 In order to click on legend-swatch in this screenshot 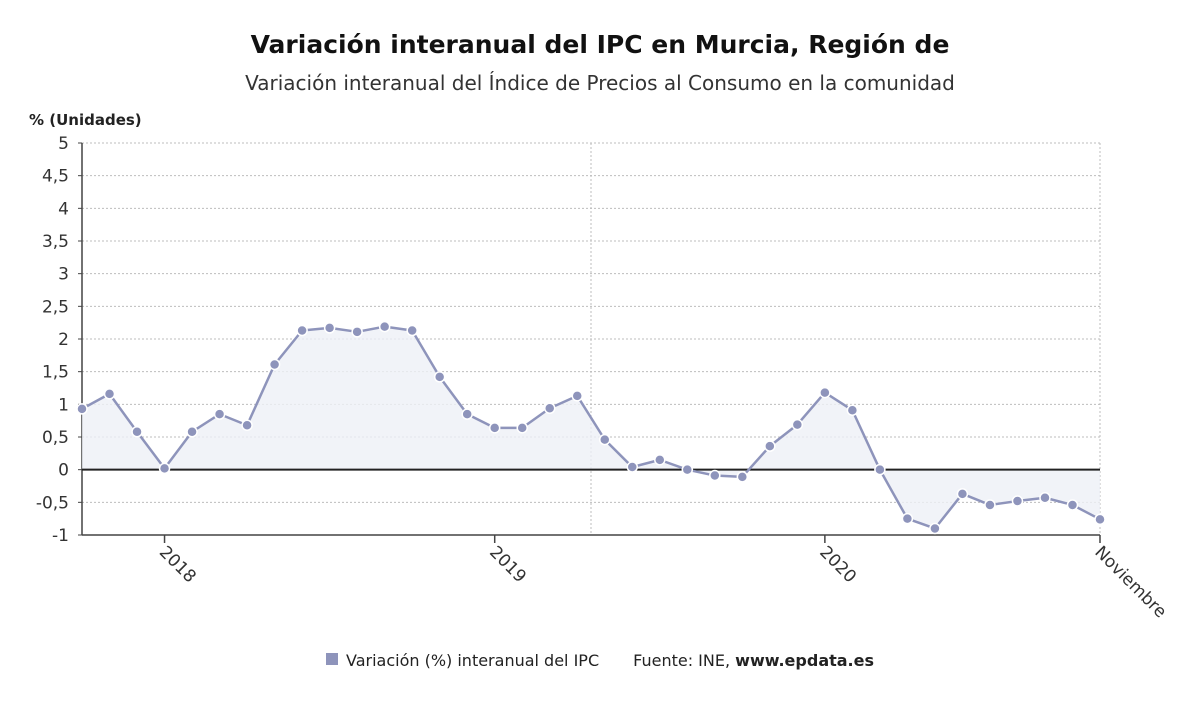, I will do `click(331, 658)`.